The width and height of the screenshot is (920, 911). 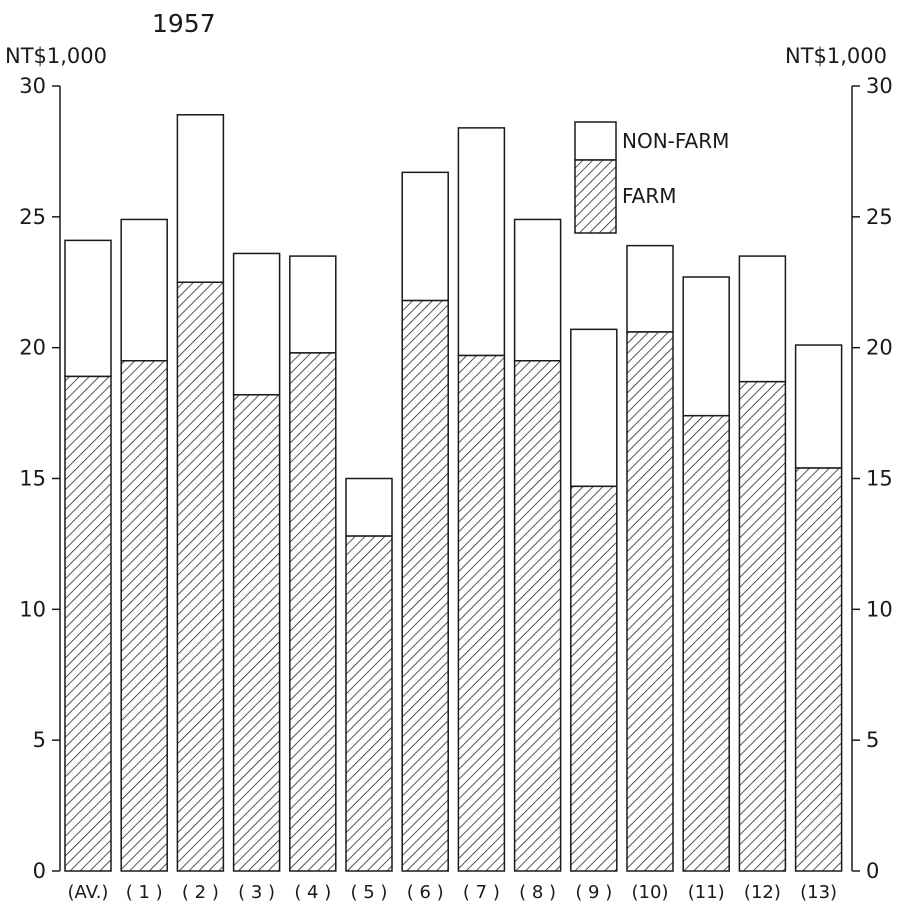 What do you see at coordinates (706, 892) in the screenshot?
I see `category-label: (11)` at bounding box center [706, 892].